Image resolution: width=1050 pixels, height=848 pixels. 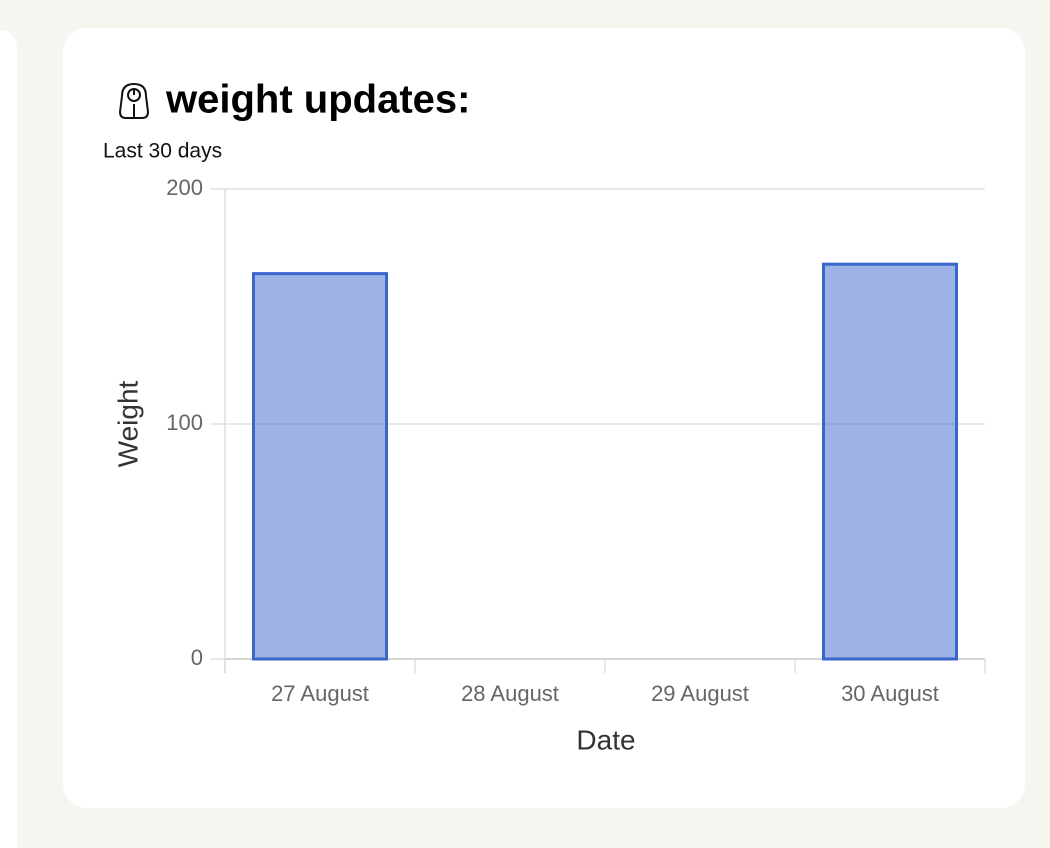 I want to click on x-tick-label: 29 August, so click(x=700, y=693).